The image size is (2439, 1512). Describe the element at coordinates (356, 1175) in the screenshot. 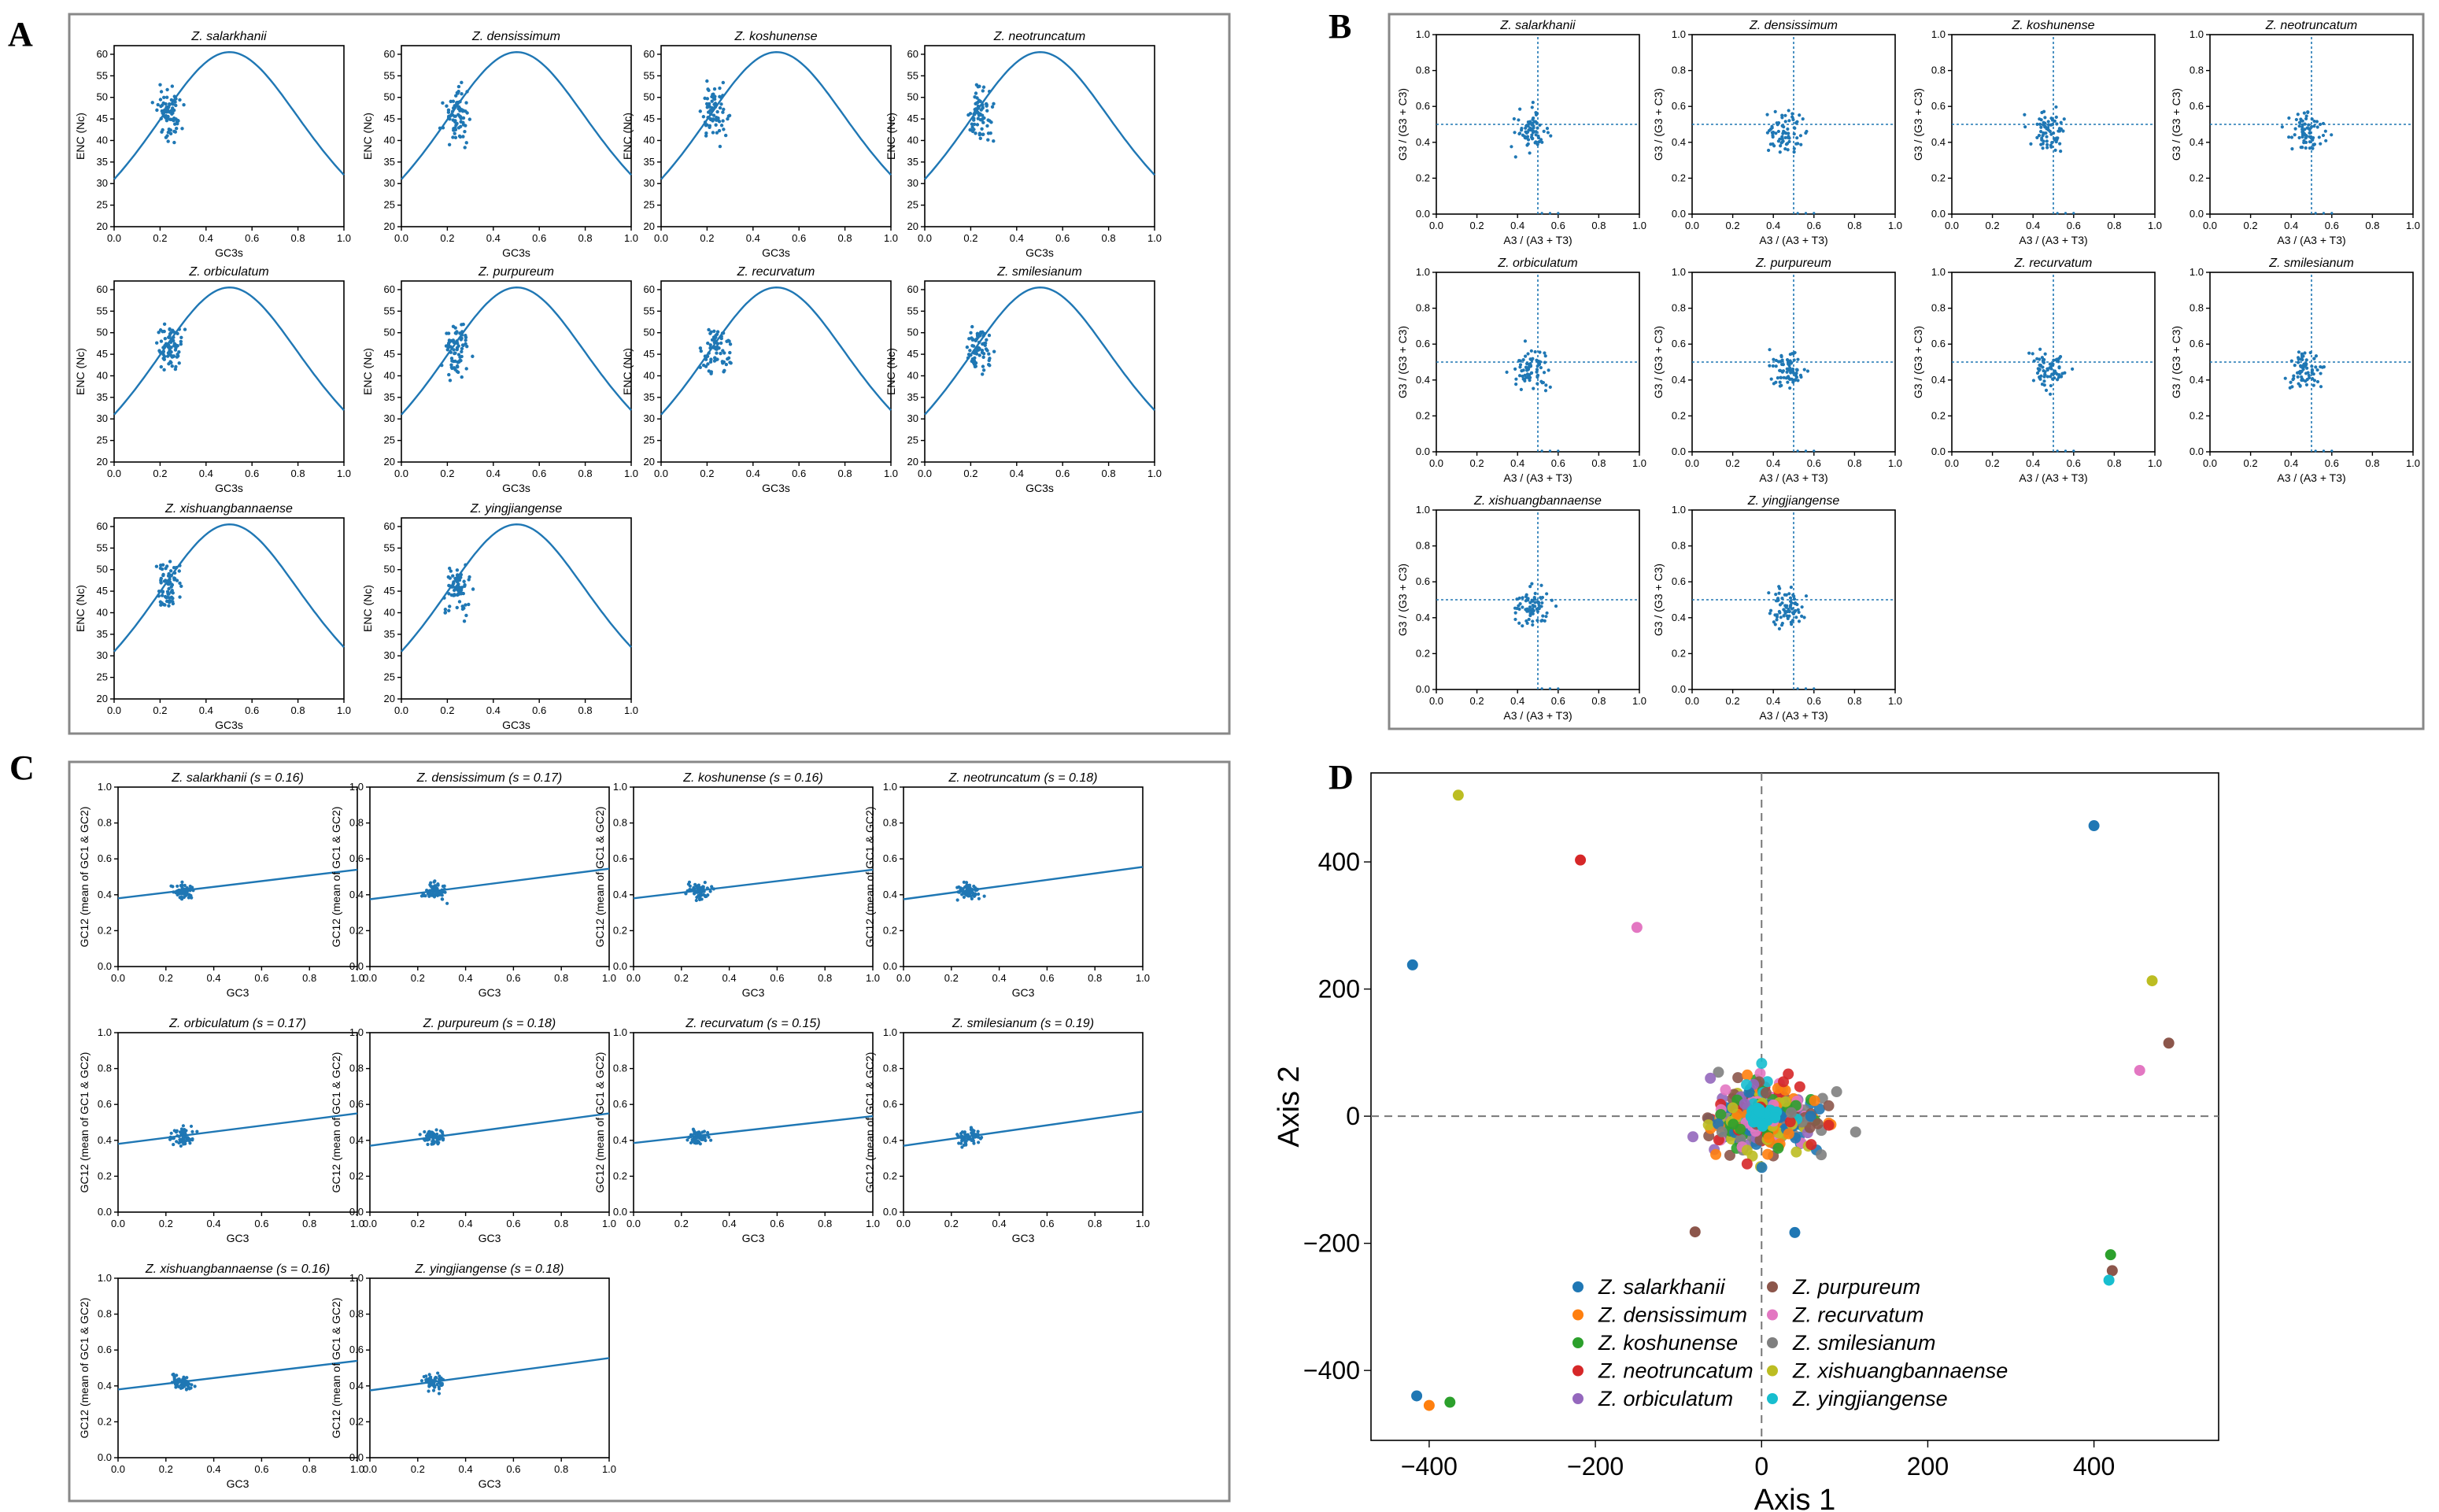

I see `y-tick-label: 0.2` at that location.